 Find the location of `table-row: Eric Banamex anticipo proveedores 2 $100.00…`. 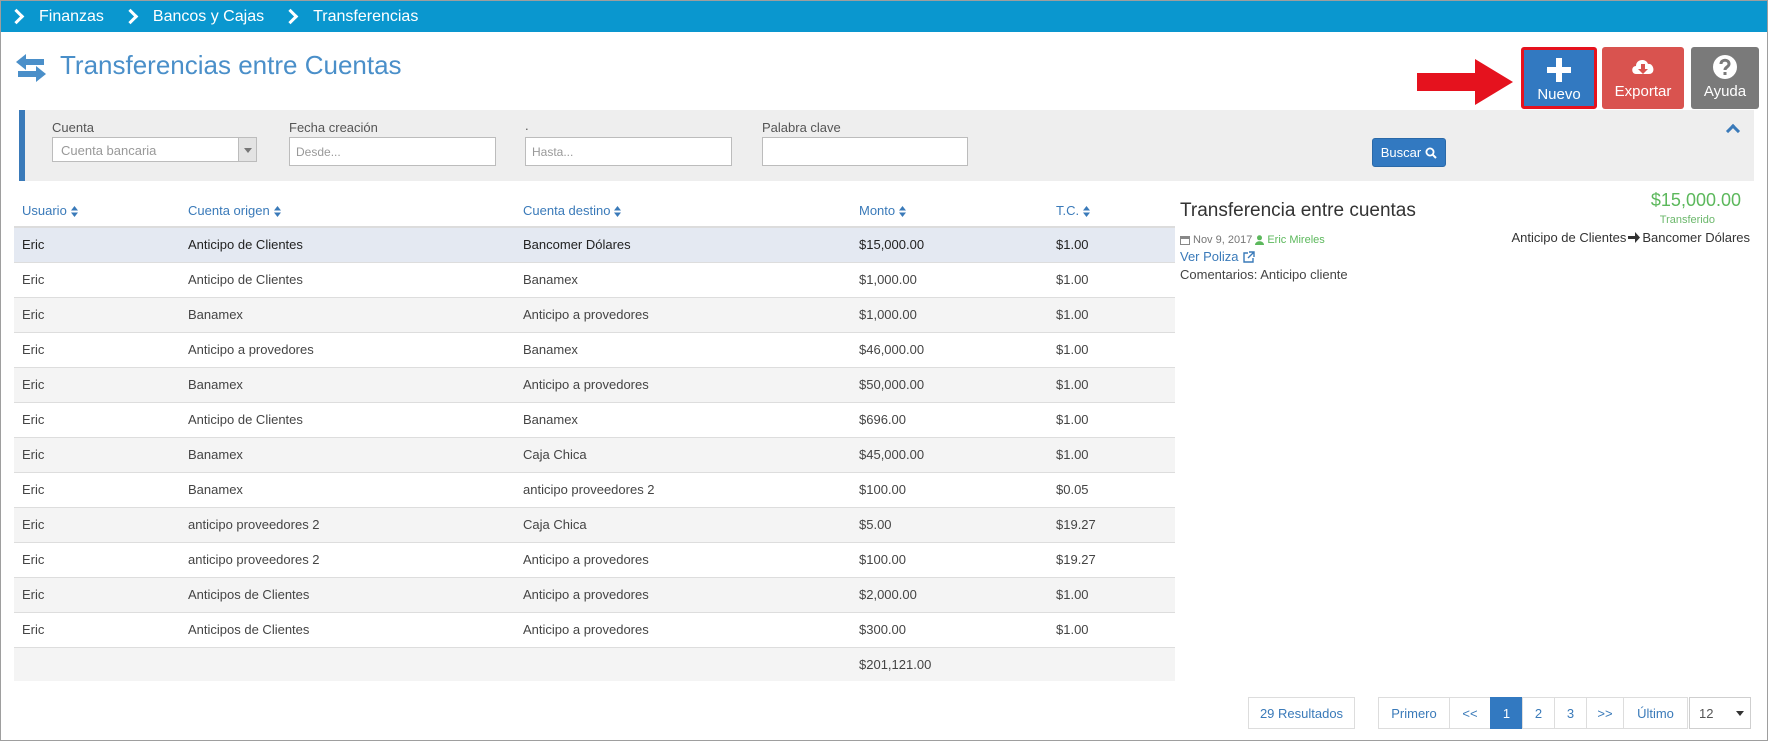

table-row: Eric Banamex anticipo proveedores 2 $100.00… is located at coordinates (594, 490).